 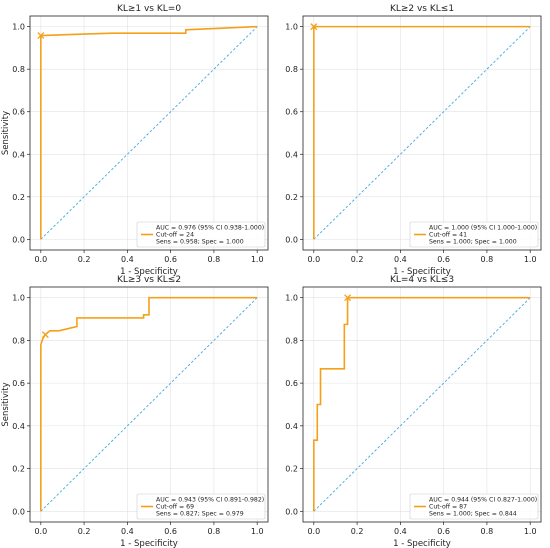 What do you see at coordinates (448, 235) in the screenshot?
I see `legend-entry: Cut-off = 41` at bounding box center [448, 235].